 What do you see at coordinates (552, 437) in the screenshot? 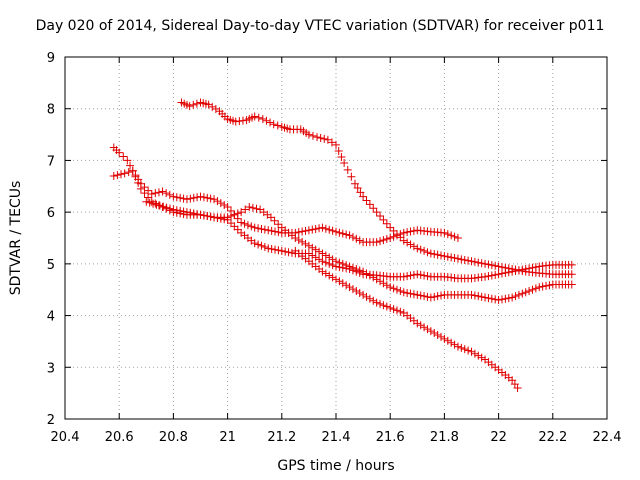
I see `x-tick-label: 22.2` at bounding box center [552, 437].